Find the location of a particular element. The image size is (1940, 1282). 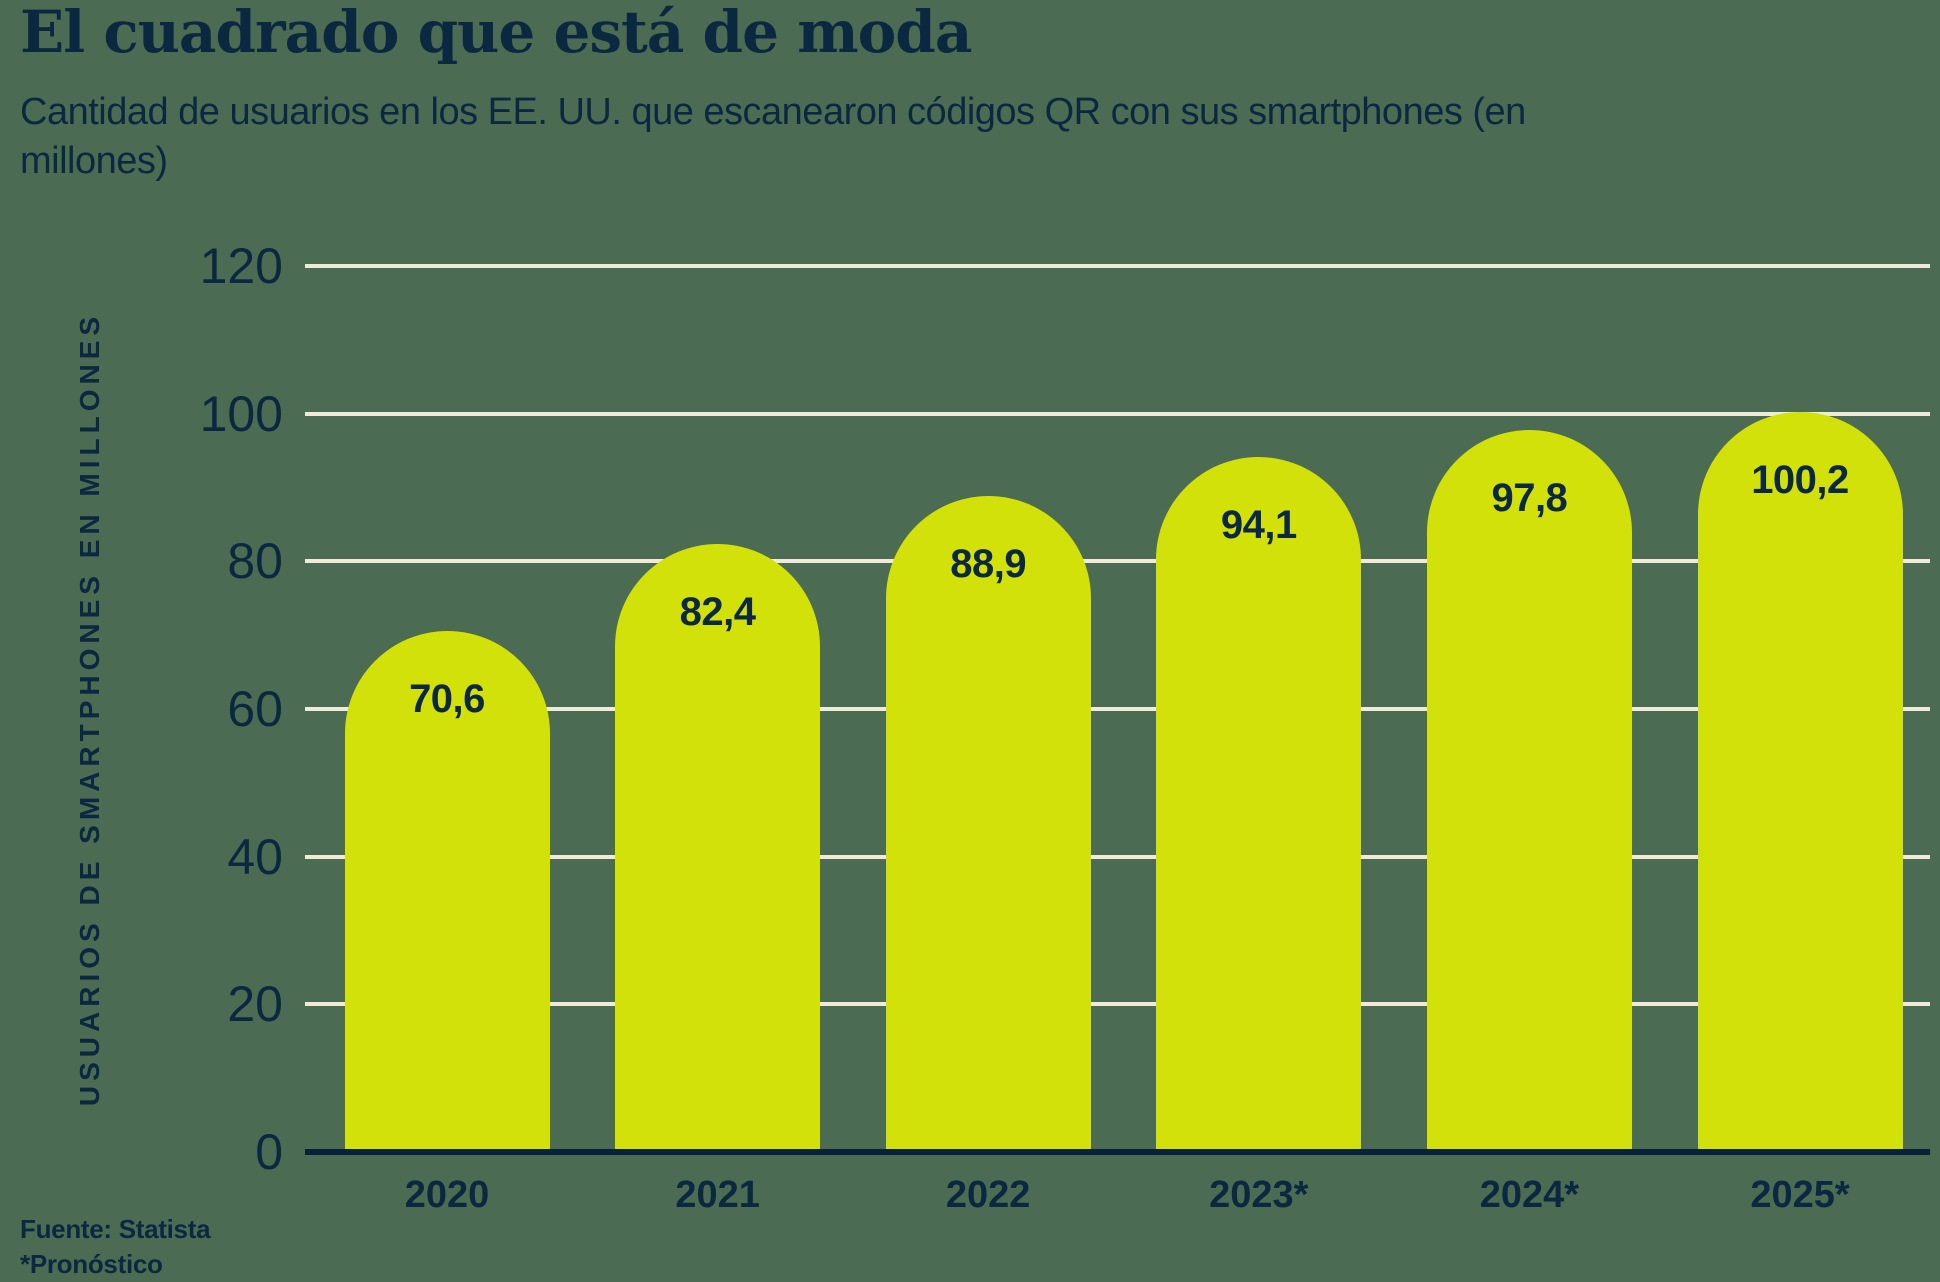

bar-2025*: 100,2 is located at coordinates (1800, 782).